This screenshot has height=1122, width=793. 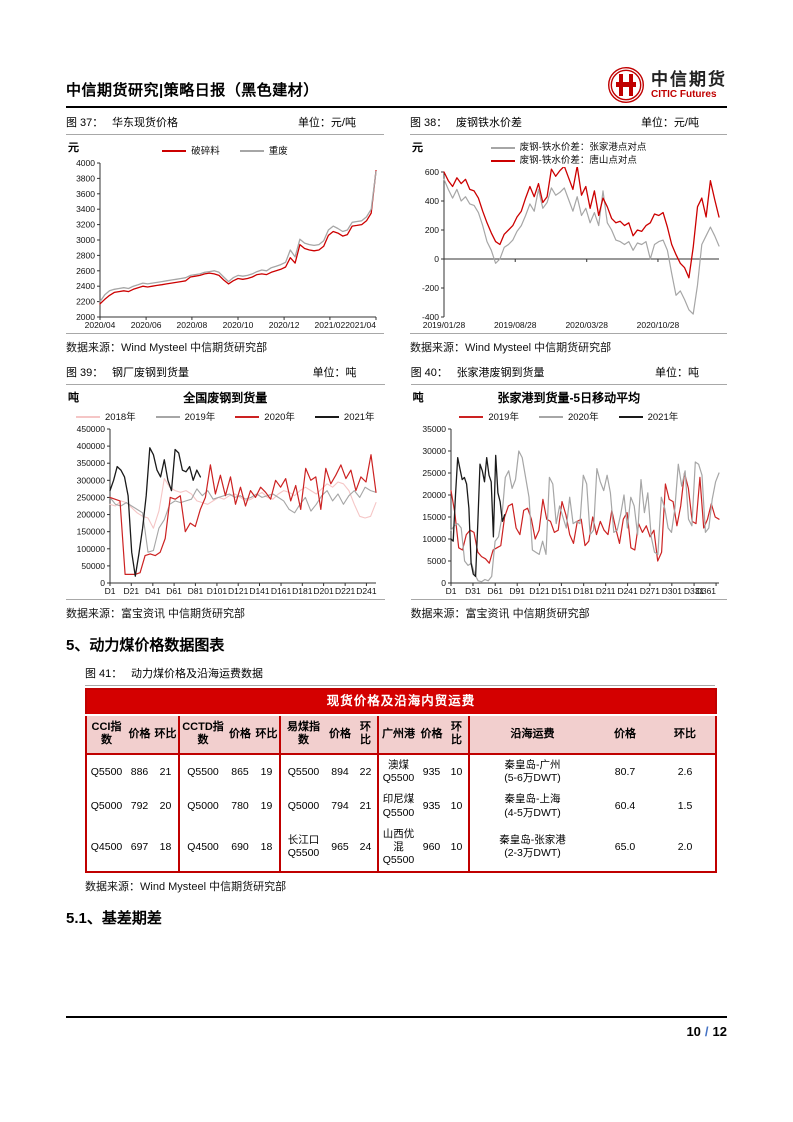 What do you see at coordinates (131, 591) in the screenshot?
I see `svg-text: D21` at bounding box center [131, 591].